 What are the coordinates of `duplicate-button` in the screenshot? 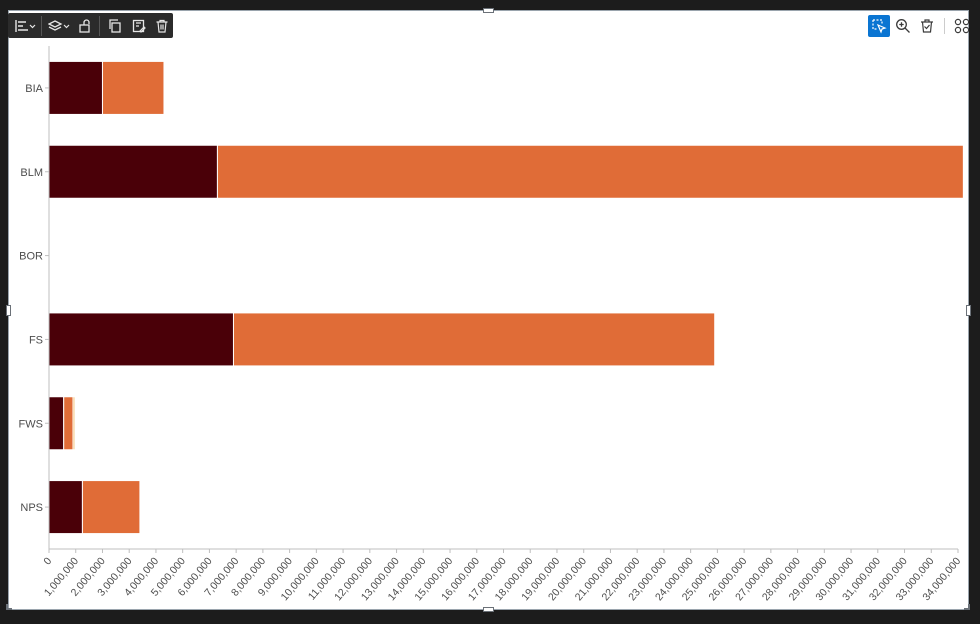 It's located at (115, 25).